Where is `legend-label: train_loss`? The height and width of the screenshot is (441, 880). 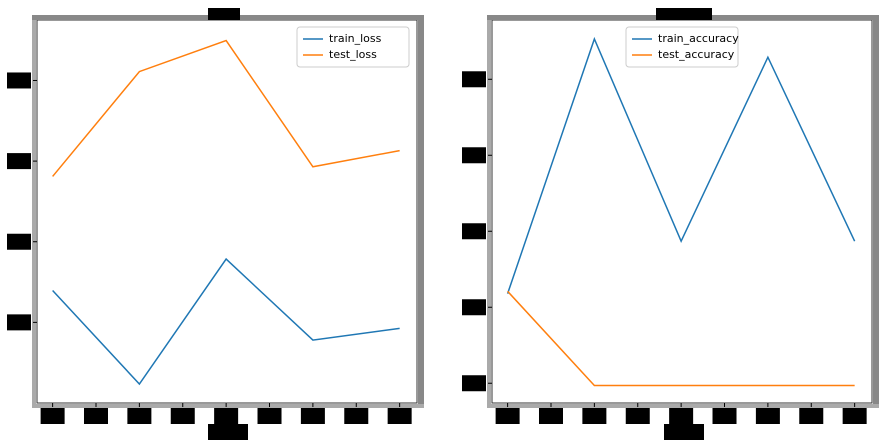 legend-label: train_loss is located at coordinates (355, 38).